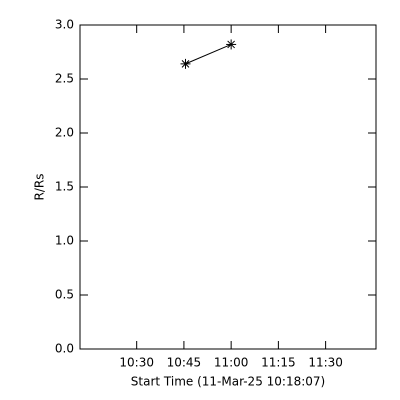  Describe the element at coordinates (325, 363) in the screenshot. I see `x-tick-label: 11:30` at that location.